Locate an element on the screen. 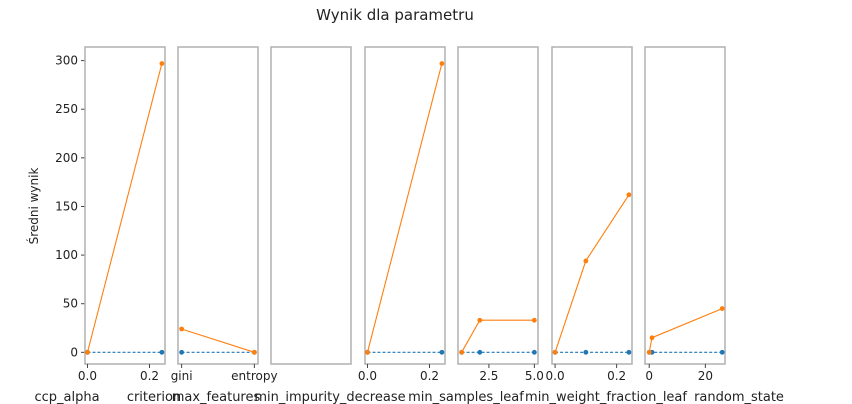 The width and height of the screenshot is (852, 404). x-tick-label: 2.5 is located at coordinates (488, 376).